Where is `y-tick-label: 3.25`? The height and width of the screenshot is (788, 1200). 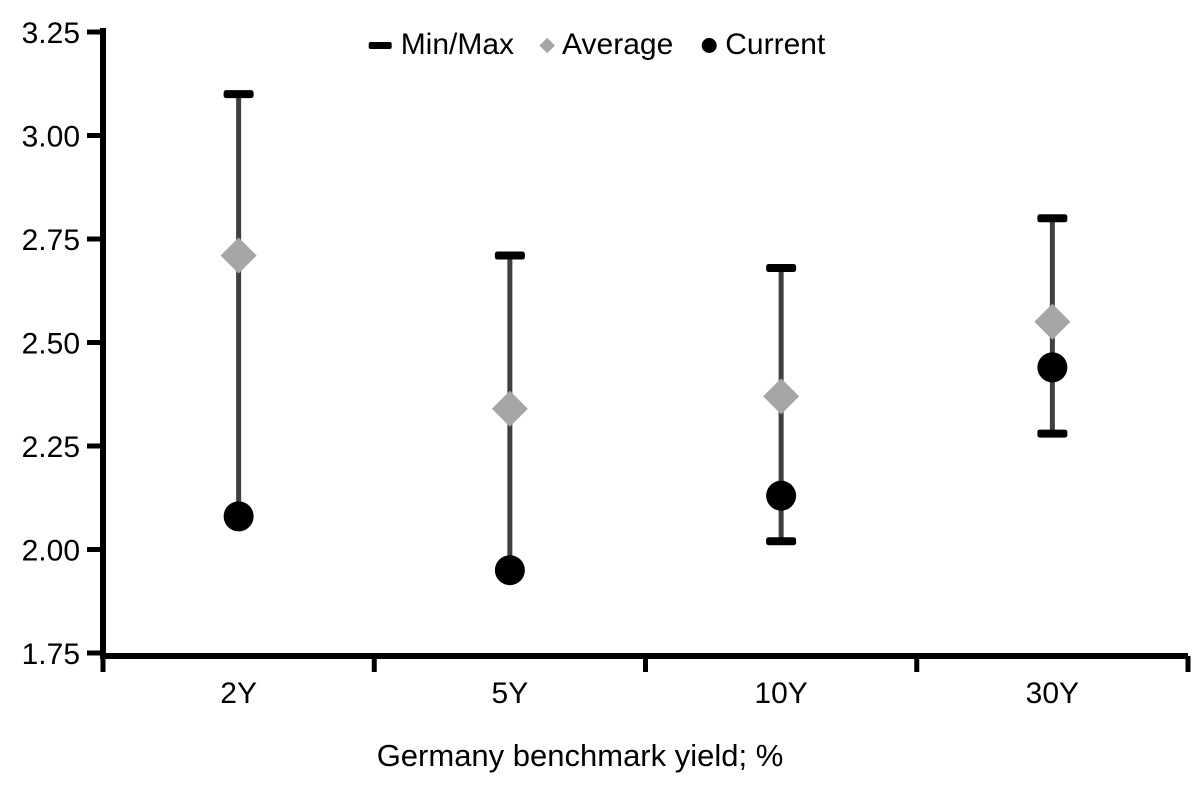
y-tick-label: 3.25 is located at coordinates (51, 33).